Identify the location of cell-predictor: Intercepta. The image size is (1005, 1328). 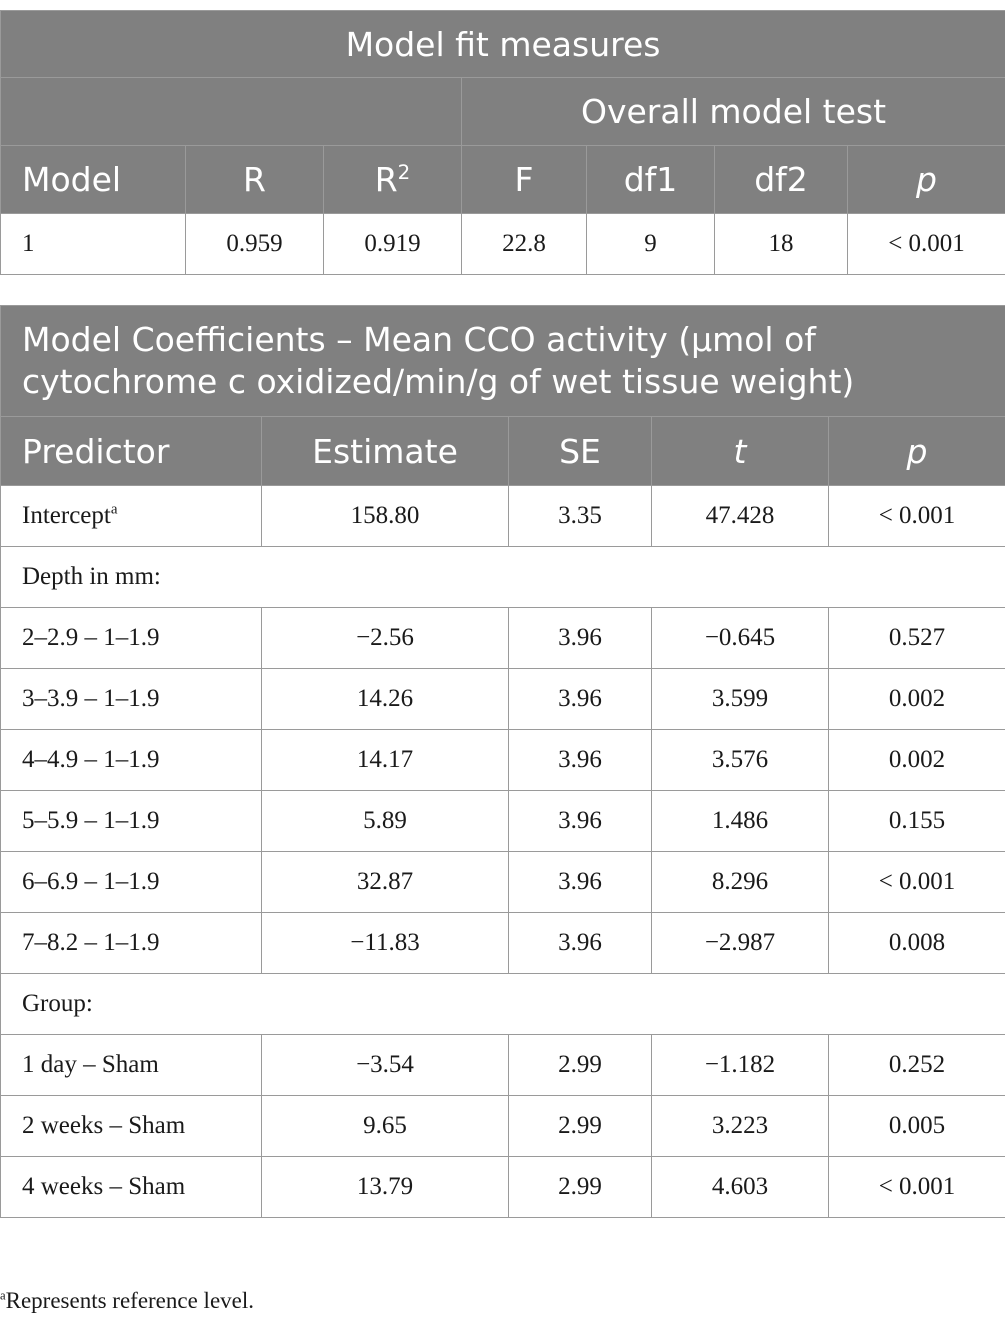
(131, 516).